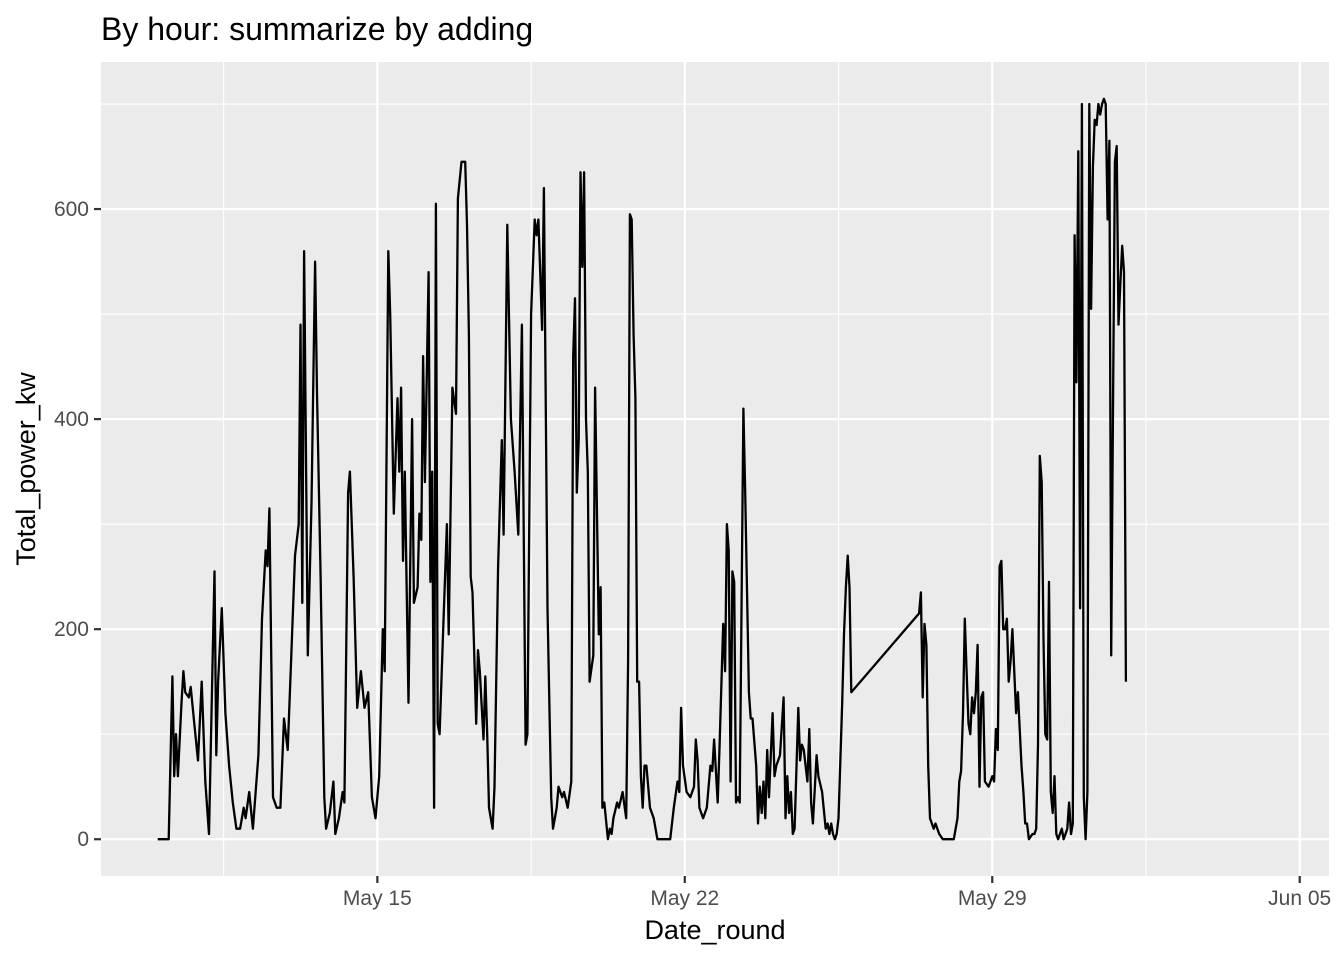 This screenshot has height=960, width=1344. What do you see at coordinates (837, 893) in the screenshot?
I see `x-axis-ticks: May 15 May 22 May 29 Jun 05` at bounding box center [837, 893].